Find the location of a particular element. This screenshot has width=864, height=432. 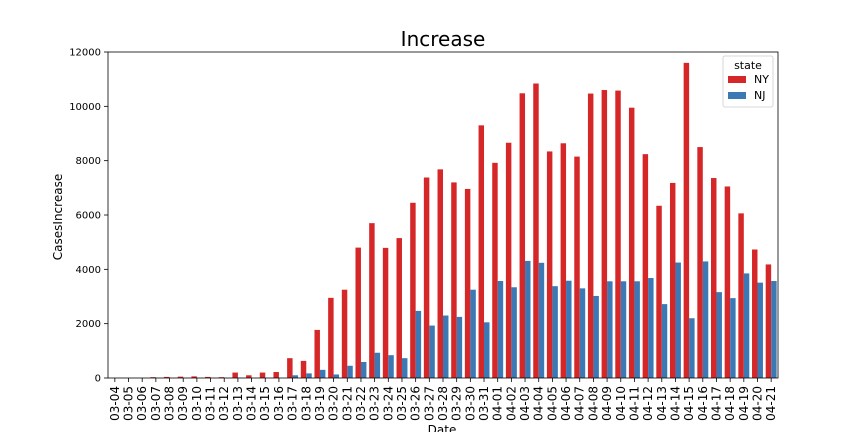

x-tick-label-04-13: 04-13 is located at coordinates (662, 403).